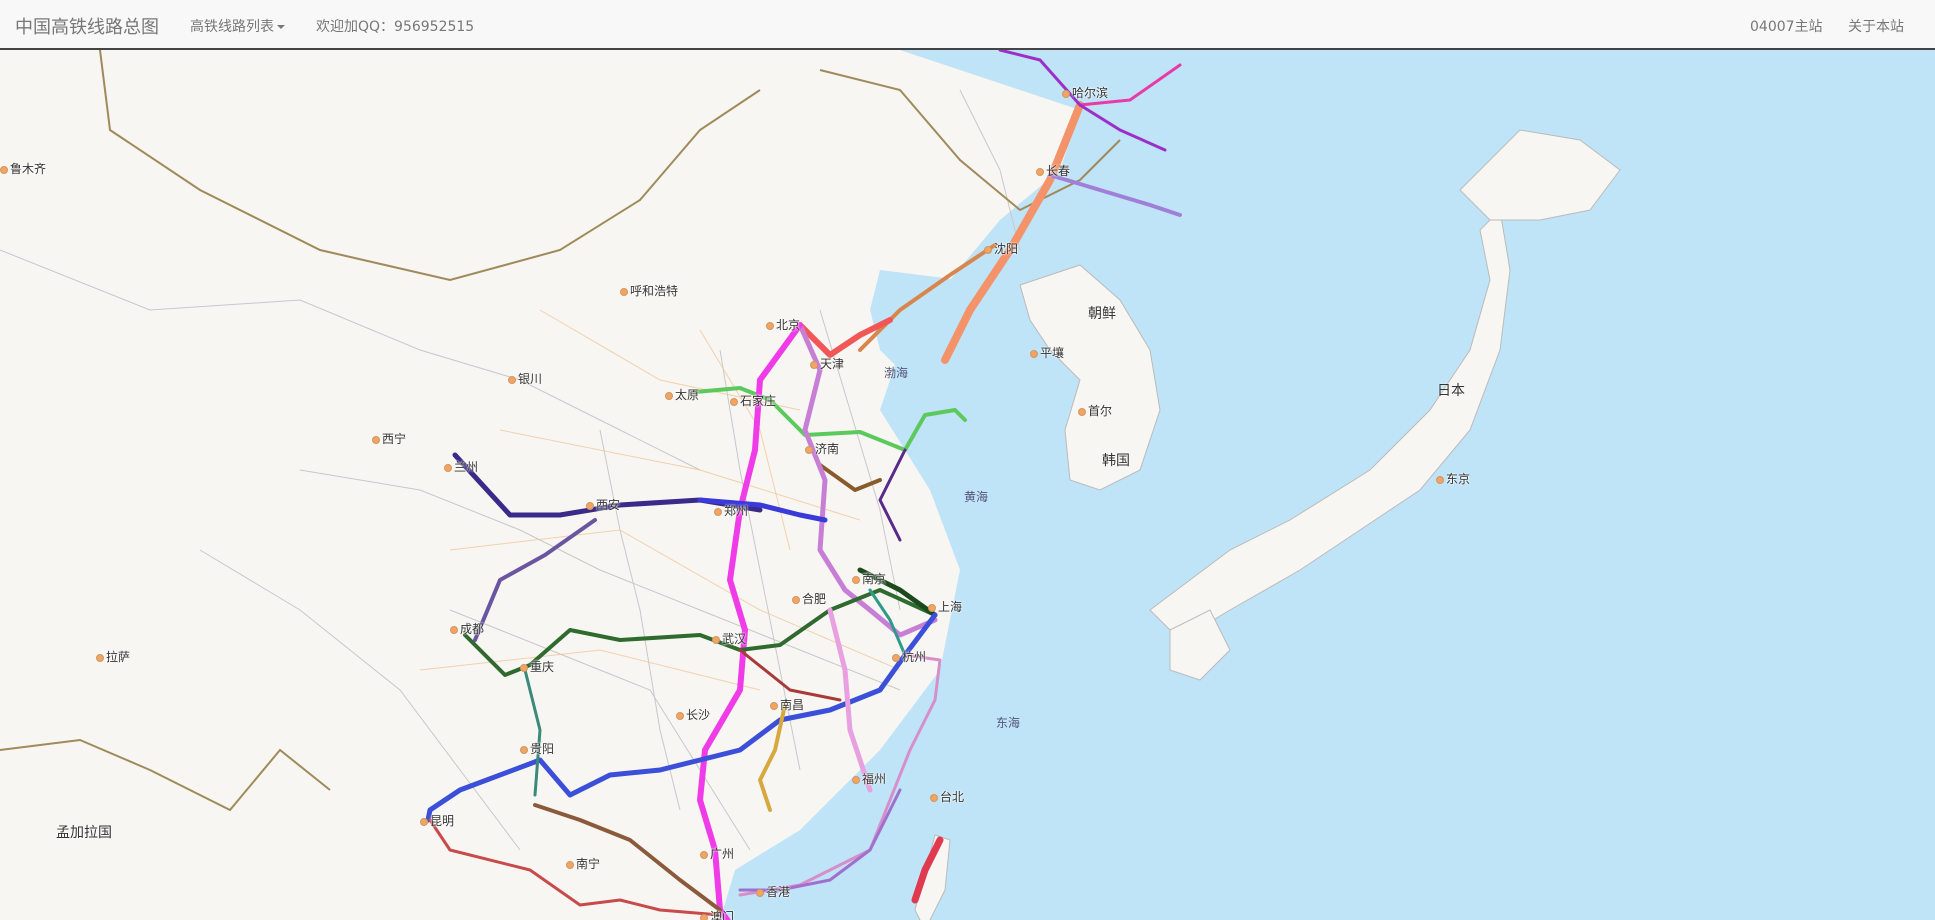 The width and height of the screenshot is (1935, 920). Describe the element at coordinates (532, 732) in the screenshot. I see `rail-line-chongqing-guiyang` at that location.